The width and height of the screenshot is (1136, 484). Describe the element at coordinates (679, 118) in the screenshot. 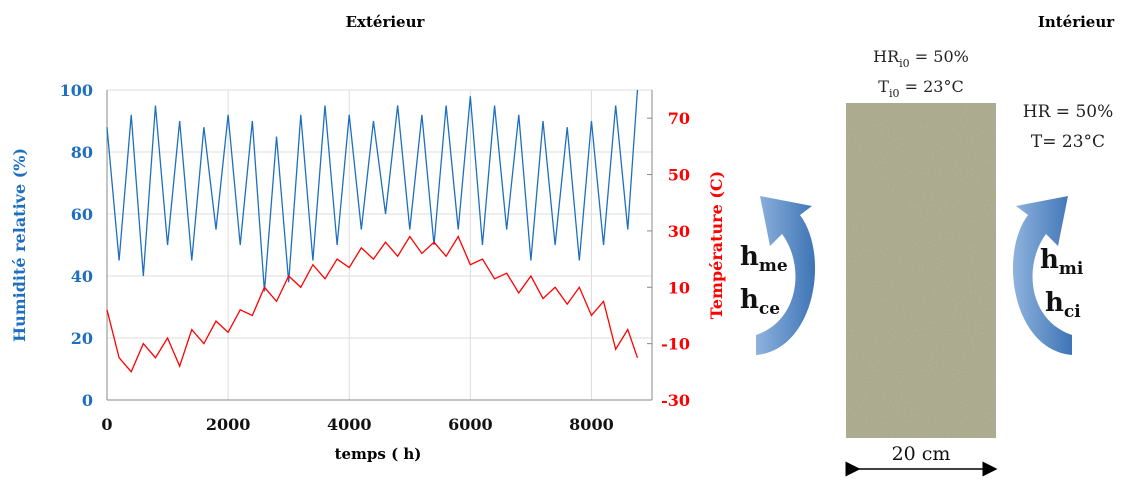

I see `y2-tick-label: 70` at that location.